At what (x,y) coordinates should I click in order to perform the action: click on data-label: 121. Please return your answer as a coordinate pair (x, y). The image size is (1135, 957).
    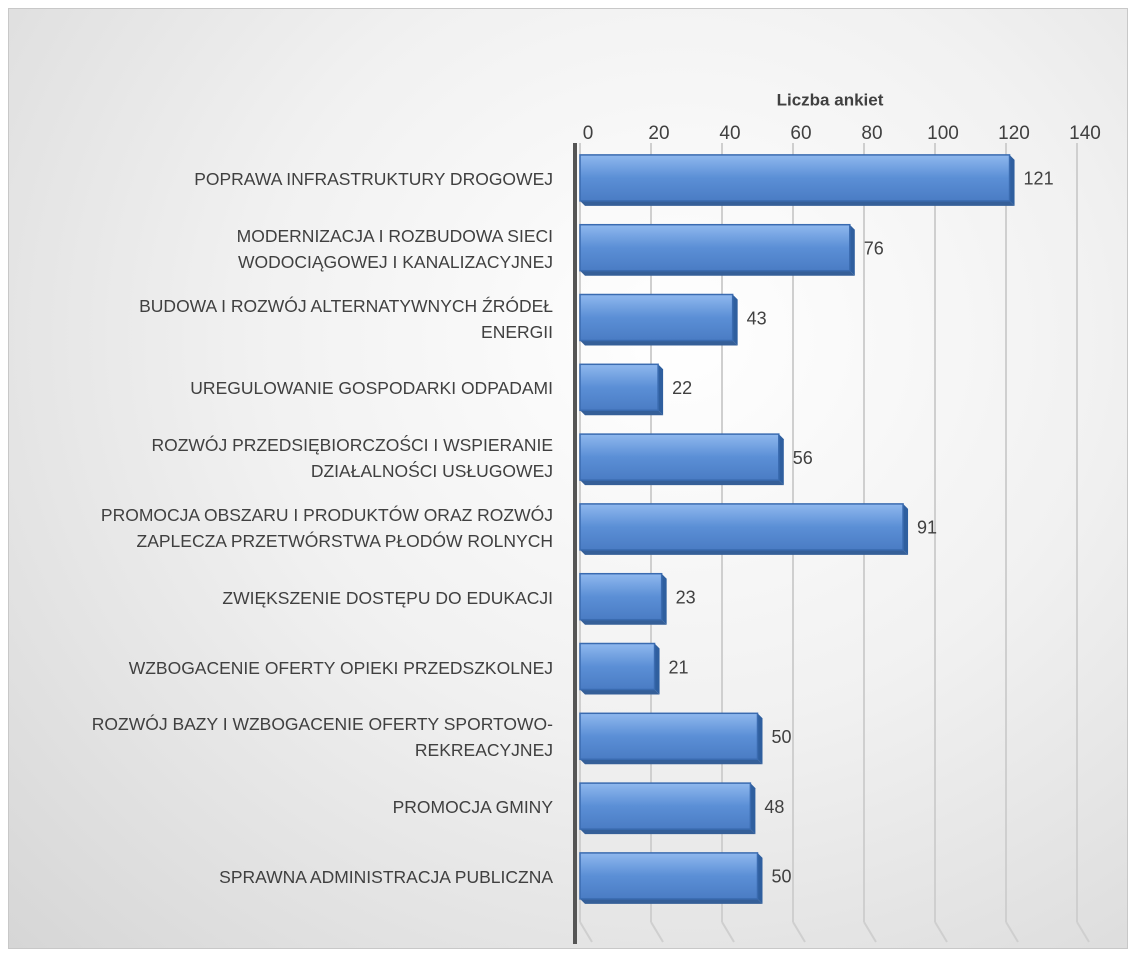
    Looking at the image, I should click on (1039, 179).